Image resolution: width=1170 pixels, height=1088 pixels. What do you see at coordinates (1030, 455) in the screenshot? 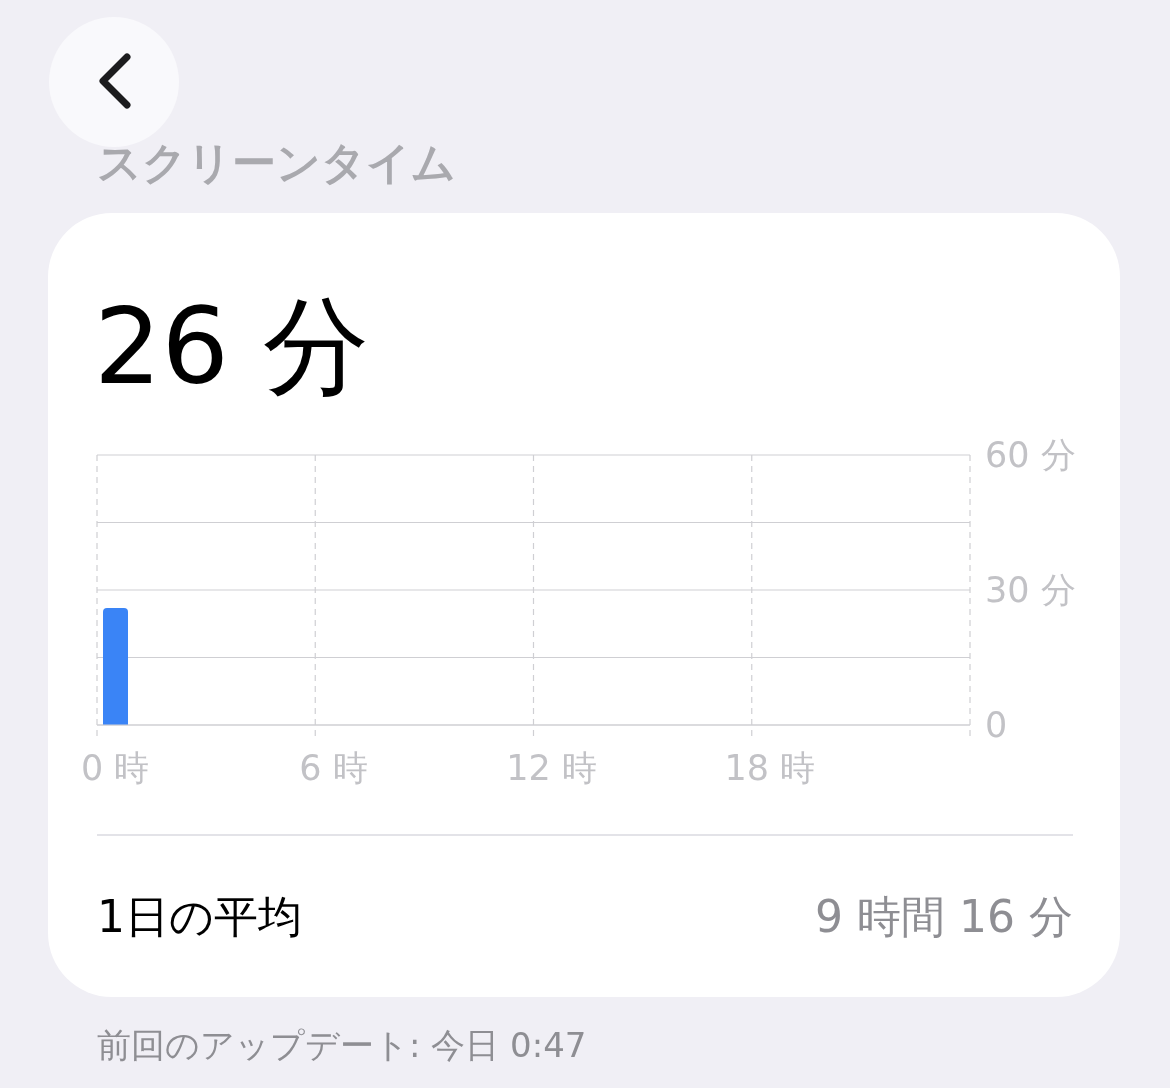
I see `y-tick-label: 60 分` at bounding box center [1030, 455].